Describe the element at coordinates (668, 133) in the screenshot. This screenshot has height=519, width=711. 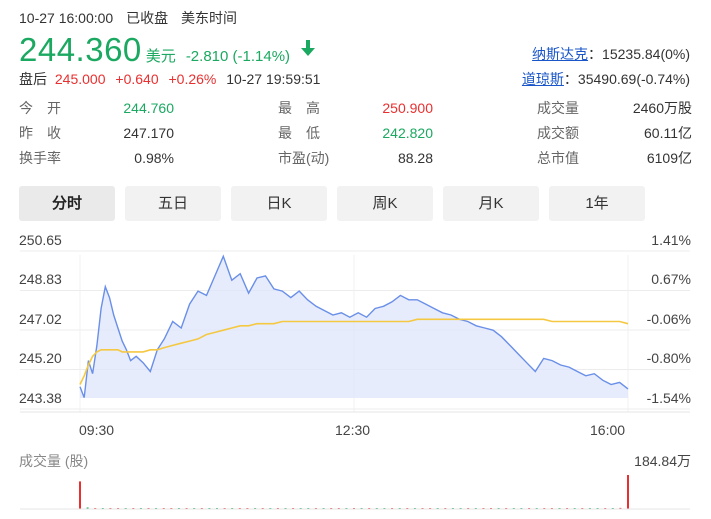
I see `stat-amount-value: 60.11亿` at that location.